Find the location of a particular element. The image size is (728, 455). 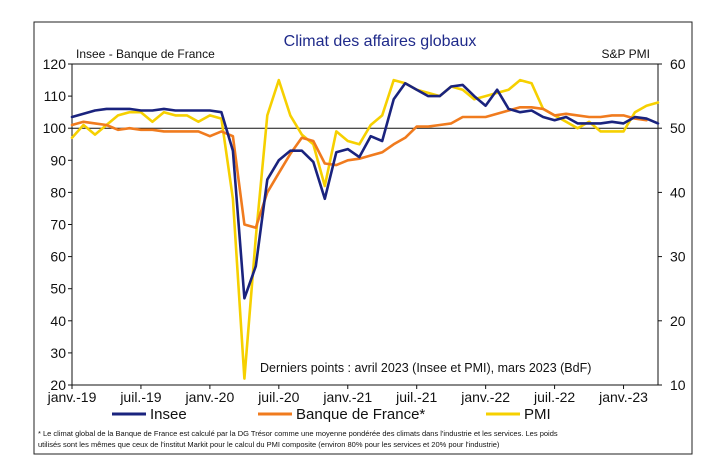

y-left-tick-label: 50 is located at coordinates (58, 289).